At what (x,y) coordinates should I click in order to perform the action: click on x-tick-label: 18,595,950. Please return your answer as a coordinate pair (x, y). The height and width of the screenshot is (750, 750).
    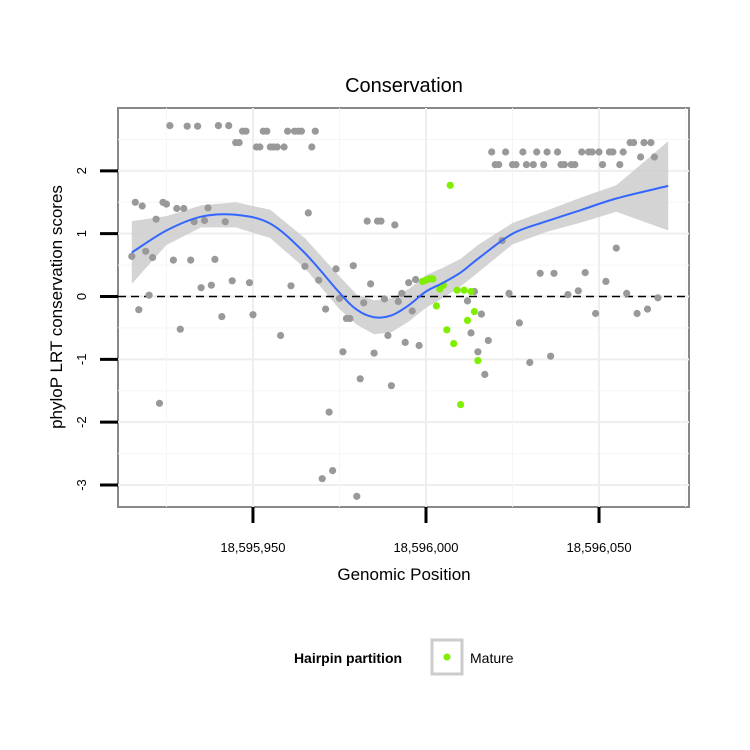
    Looking at the image, I should click on (252, 547).